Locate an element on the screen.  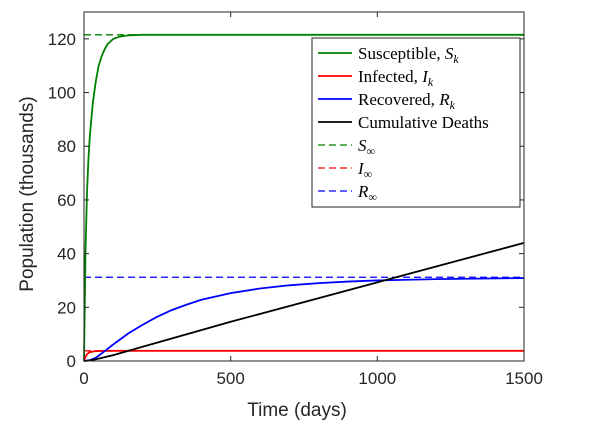
x-axis-label: Time (days) is located at coordinates (297, 410).